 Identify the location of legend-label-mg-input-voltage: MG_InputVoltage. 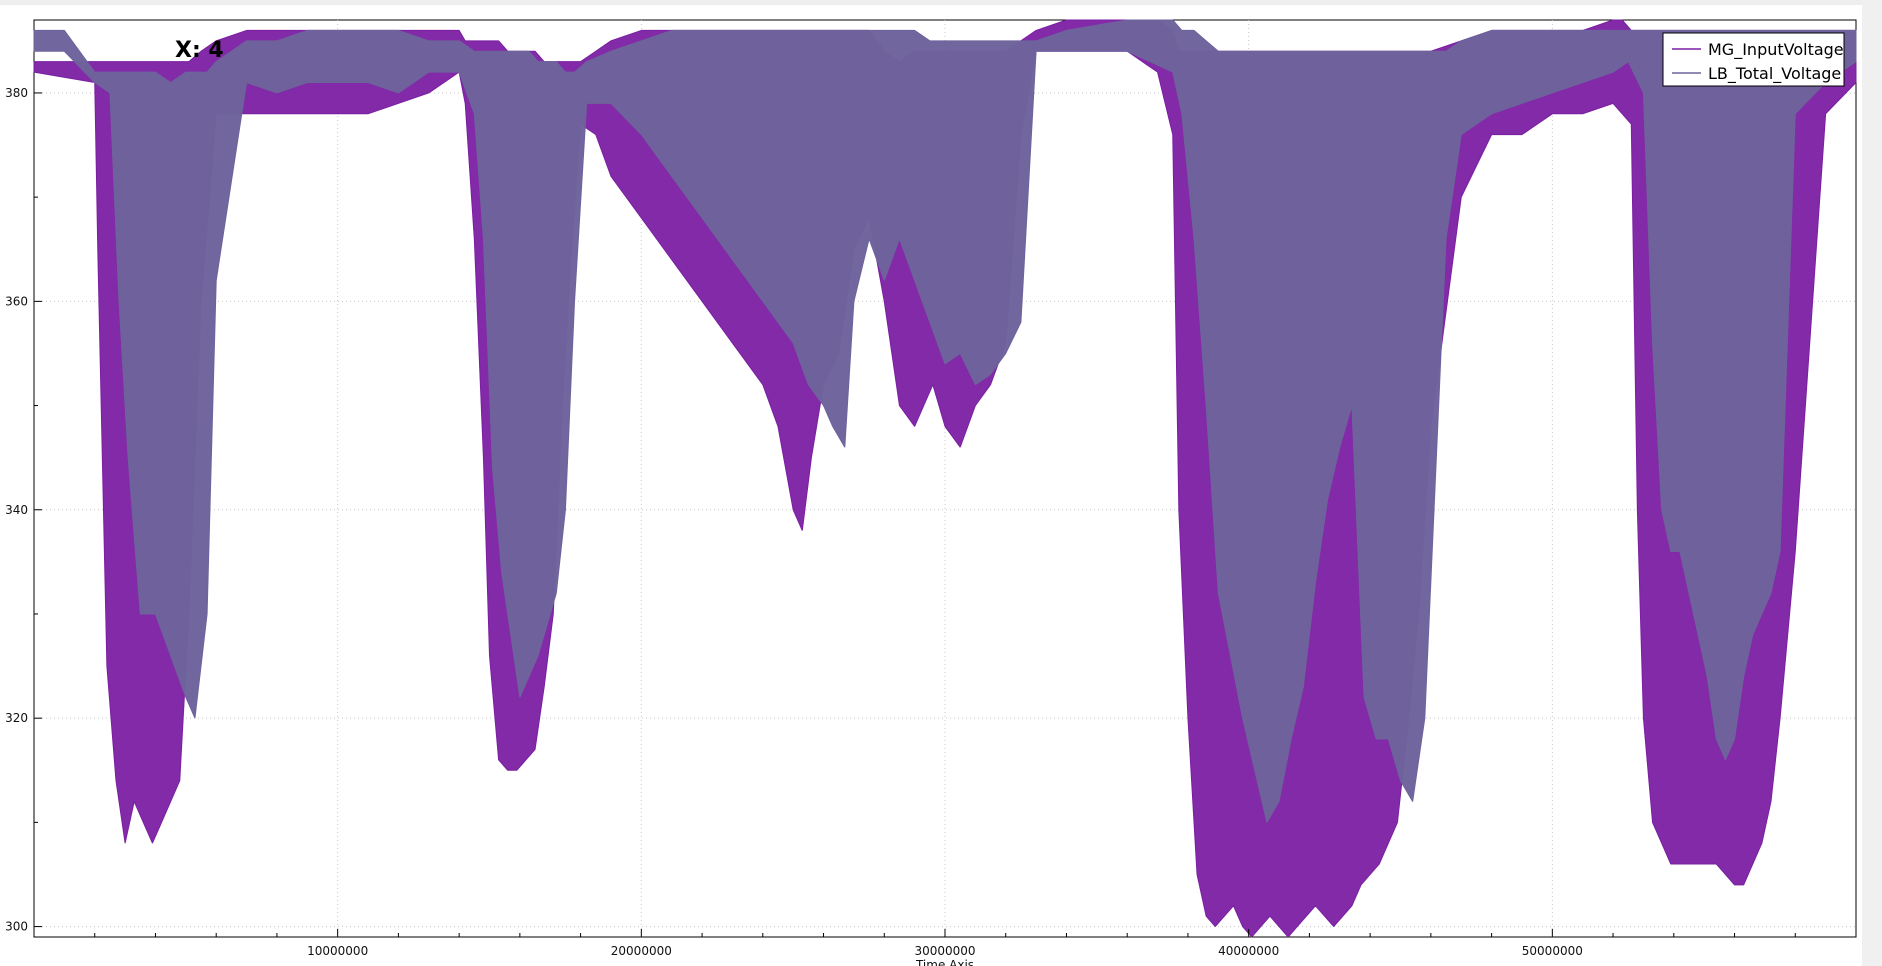
(1776, 50).